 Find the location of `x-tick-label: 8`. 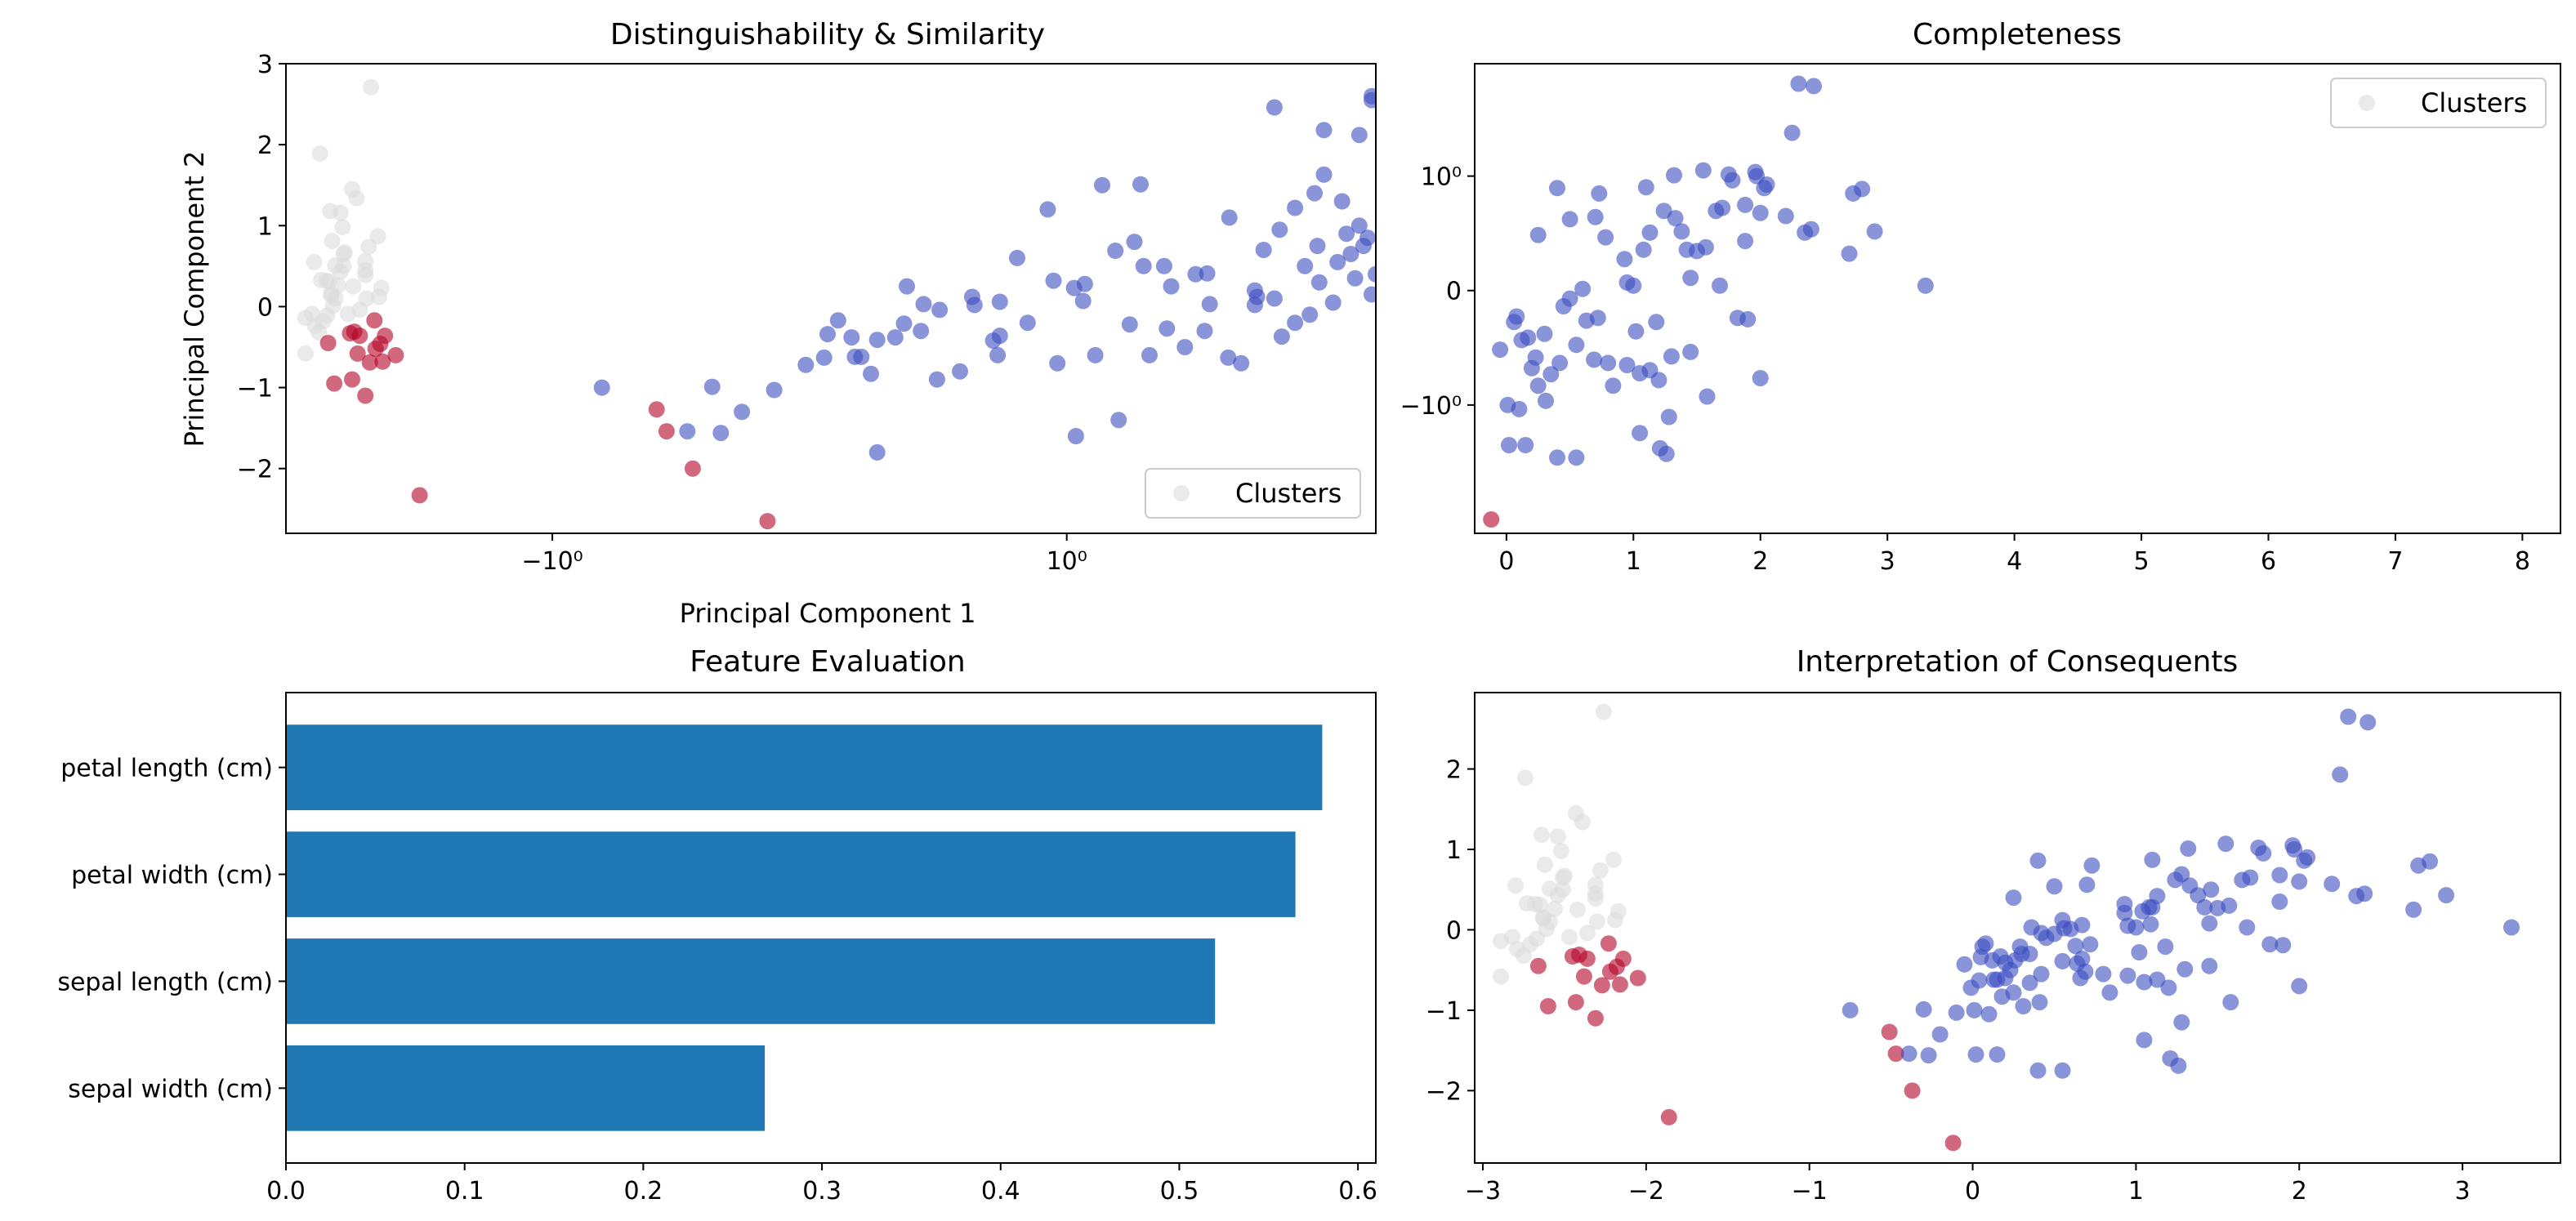

x-tick-label: 8 is located at coordinates (2523, 561).